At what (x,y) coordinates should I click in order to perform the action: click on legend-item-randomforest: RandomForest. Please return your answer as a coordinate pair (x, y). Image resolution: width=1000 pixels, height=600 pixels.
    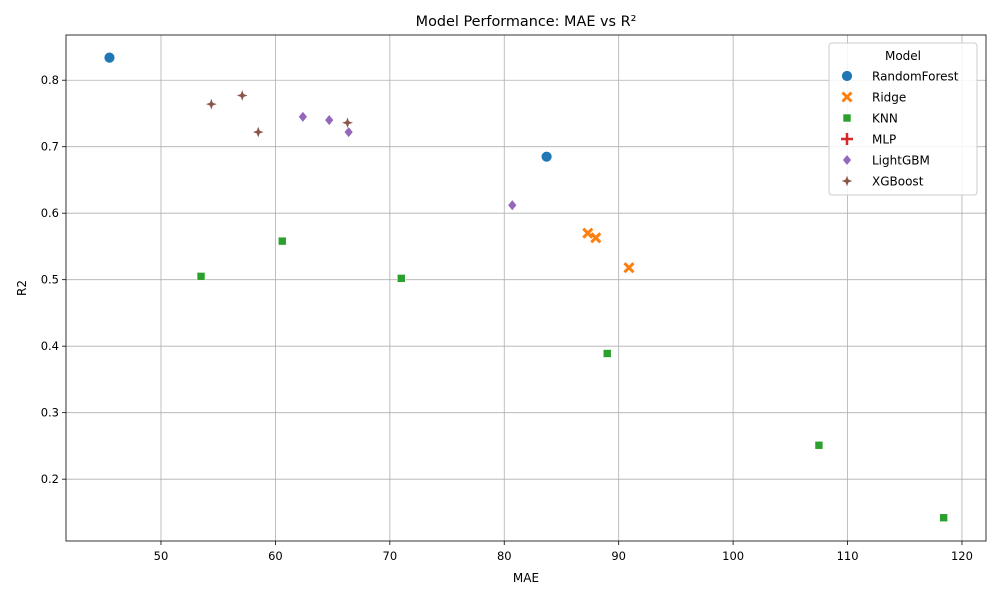
    Looking at the image, I should click on (900, 77).